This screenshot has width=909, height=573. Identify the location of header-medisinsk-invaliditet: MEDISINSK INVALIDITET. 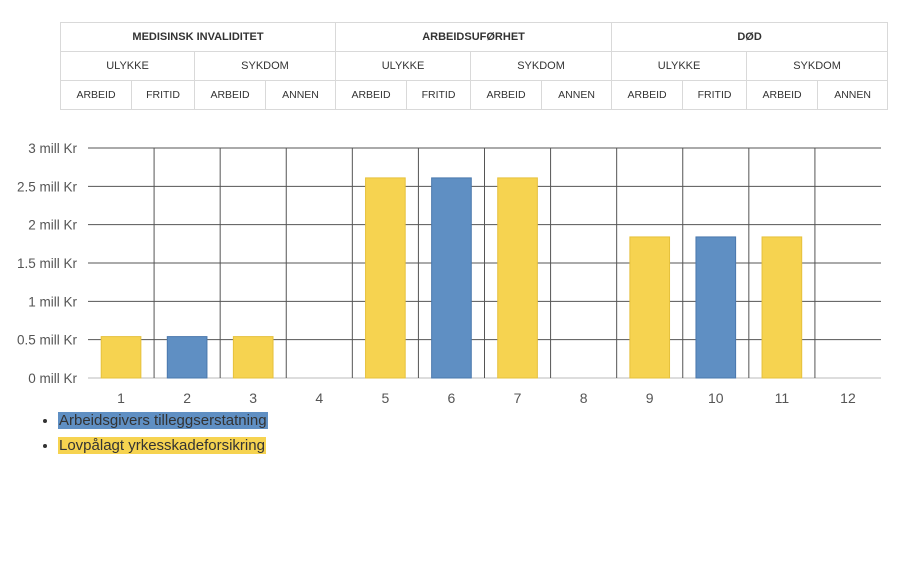
(198, 37).